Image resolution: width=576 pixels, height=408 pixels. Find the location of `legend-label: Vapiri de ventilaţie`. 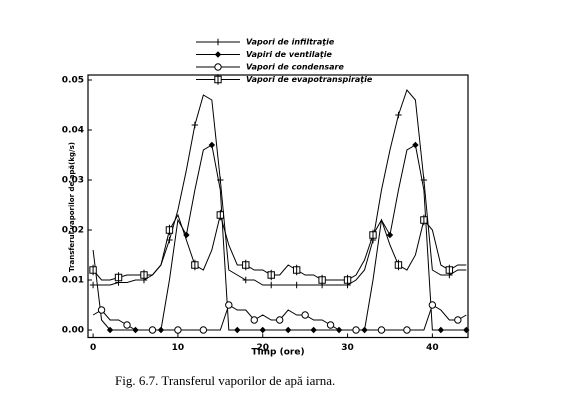

legend-label: Vapiri de ventilaţie is located at coordinates (289, 54).